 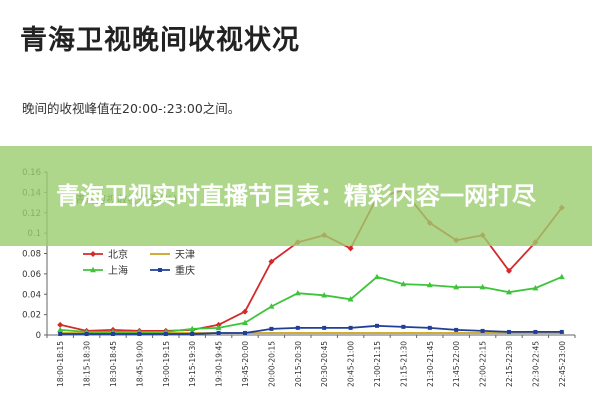 What do you see at coordinates (509, 364) in the screenshot?
I see `x-tick-label: 22:15-22:30` at bounding box center [509, 364].